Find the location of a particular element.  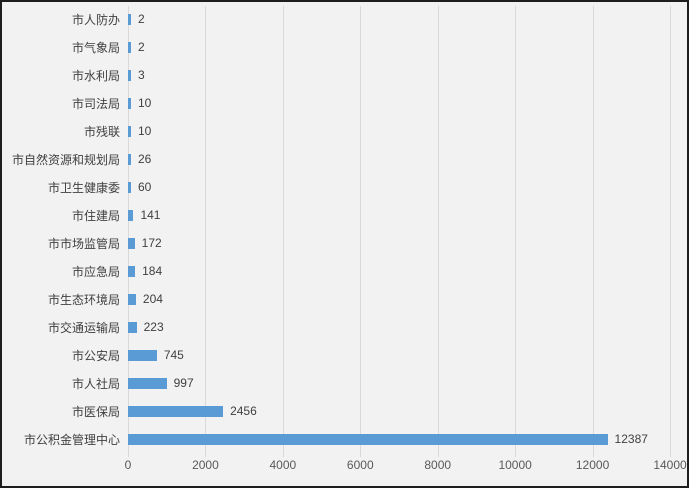

value-label: 204 is located at coordinates (152, 299).